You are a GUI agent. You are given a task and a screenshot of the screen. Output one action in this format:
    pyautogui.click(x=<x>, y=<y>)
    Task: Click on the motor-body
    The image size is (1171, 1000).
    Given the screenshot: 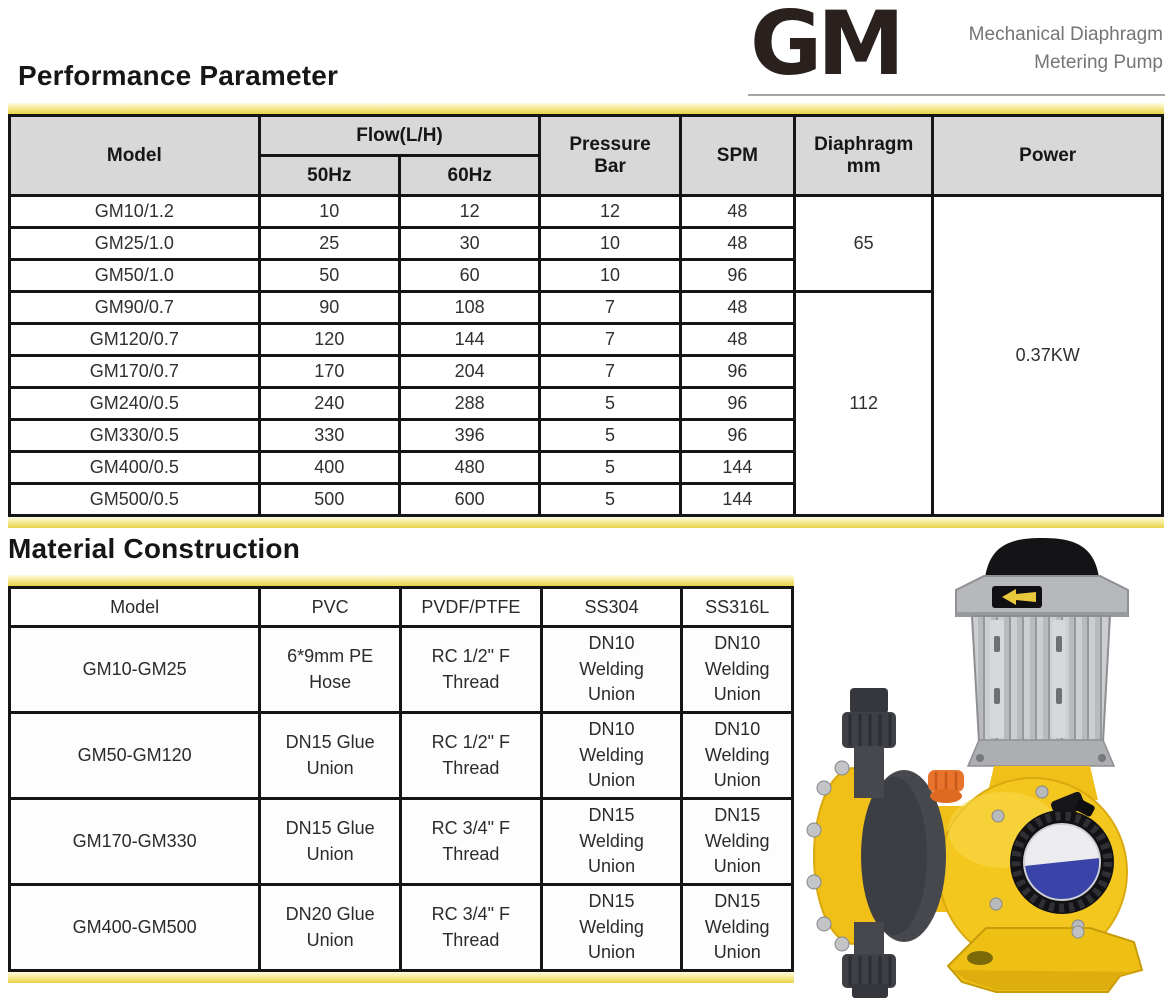 What is the action you would take?
    pyautogui.click(x=1041, y=691)
    